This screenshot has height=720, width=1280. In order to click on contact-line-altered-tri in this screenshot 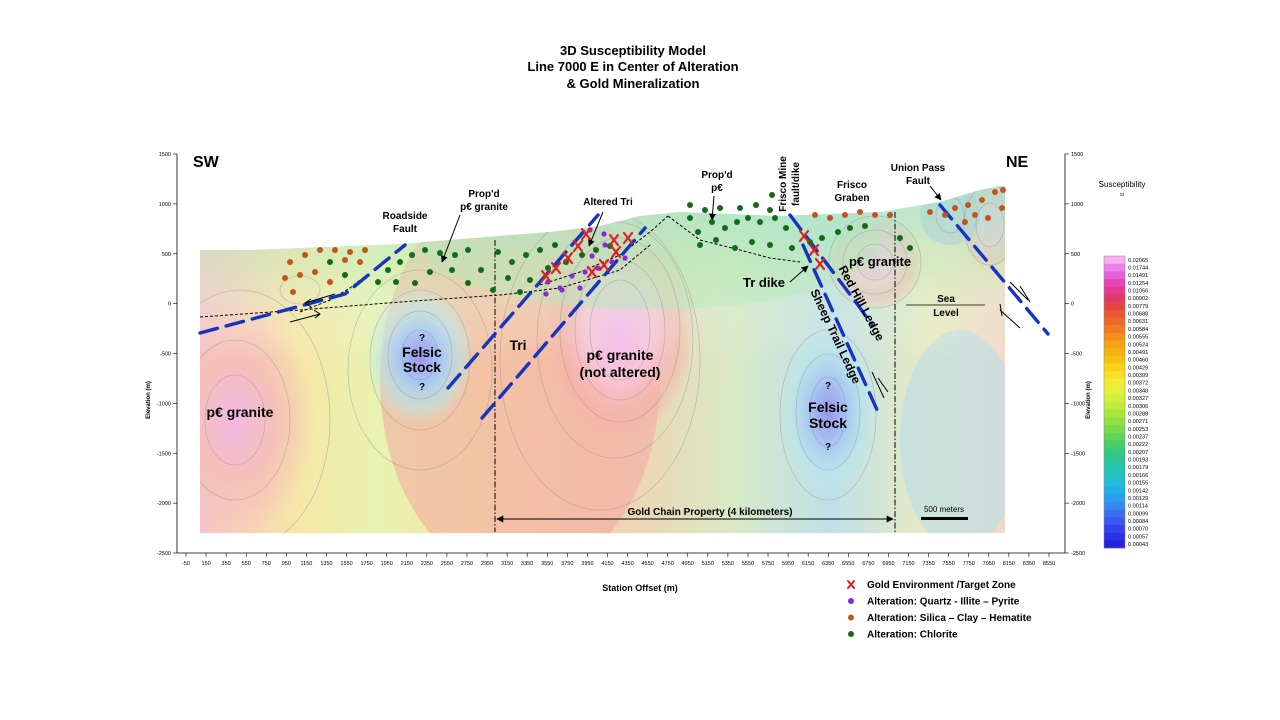, I will do `click(604, 250)`.